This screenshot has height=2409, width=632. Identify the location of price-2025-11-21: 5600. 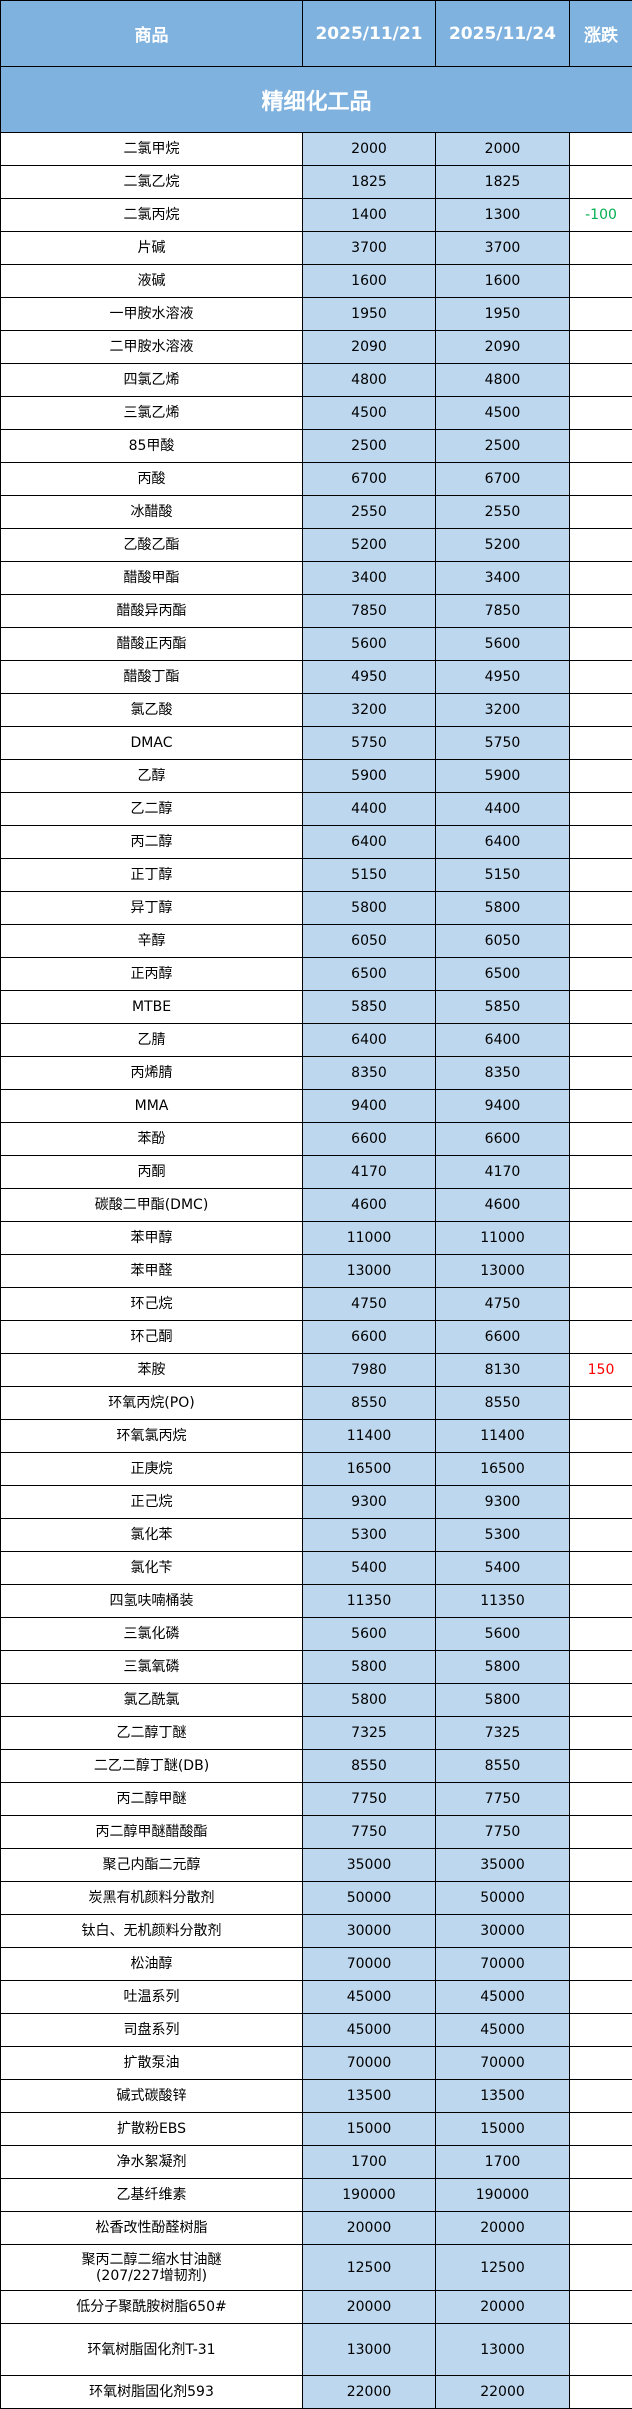
(369, 644).